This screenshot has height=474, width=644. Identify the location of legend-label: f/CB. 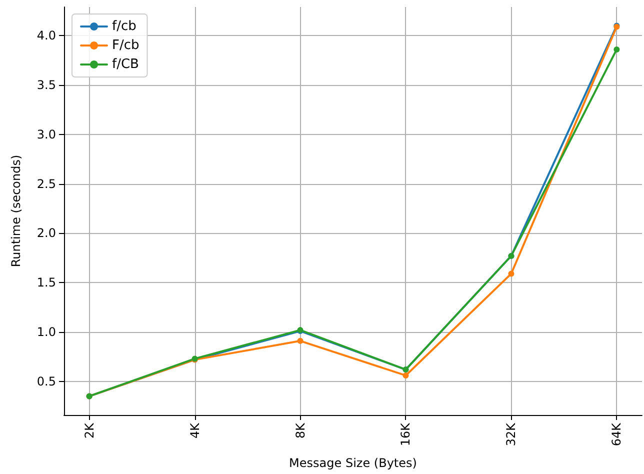
(125, 64).